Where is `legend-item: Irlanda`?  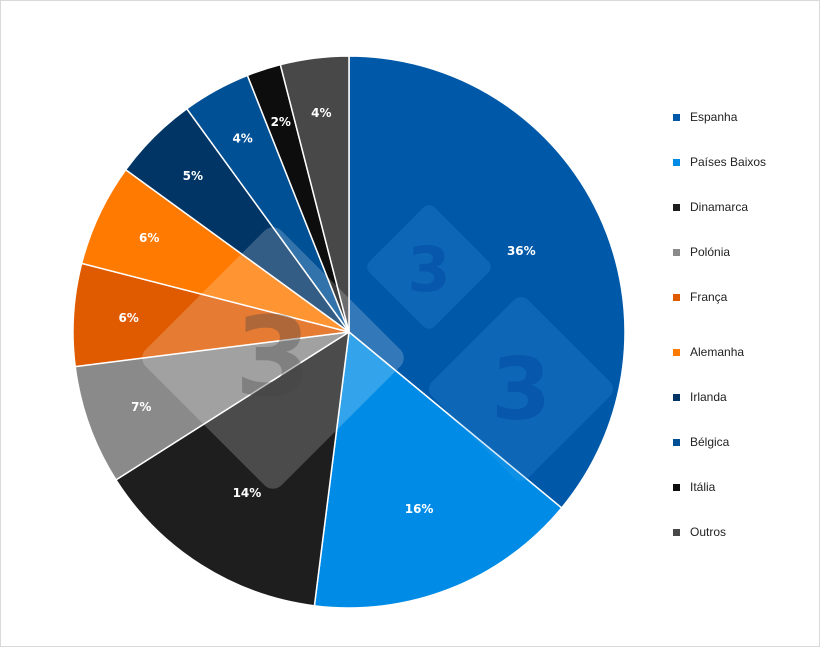 legend-item: Irlanda is located at coordinates (700, 397).